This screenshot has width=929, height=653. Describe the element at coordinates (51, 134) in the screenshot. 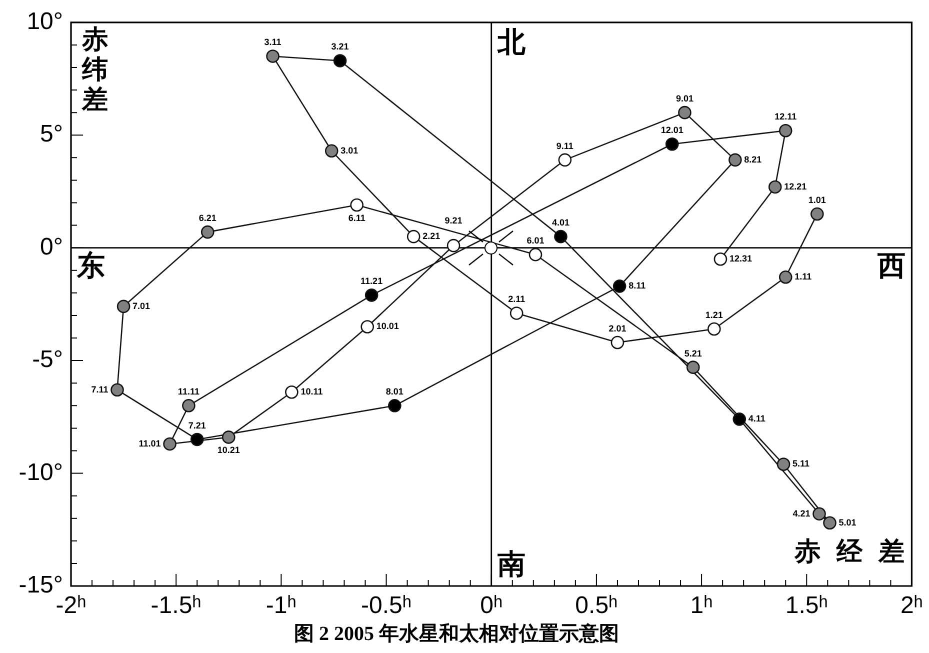

I see `y-tick-label: 5°` at that location.